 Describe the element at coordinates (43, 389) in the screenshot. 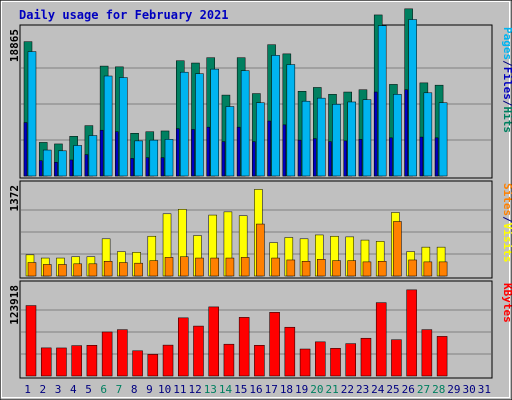

I see `x-tick-label-2: 2` at that location.